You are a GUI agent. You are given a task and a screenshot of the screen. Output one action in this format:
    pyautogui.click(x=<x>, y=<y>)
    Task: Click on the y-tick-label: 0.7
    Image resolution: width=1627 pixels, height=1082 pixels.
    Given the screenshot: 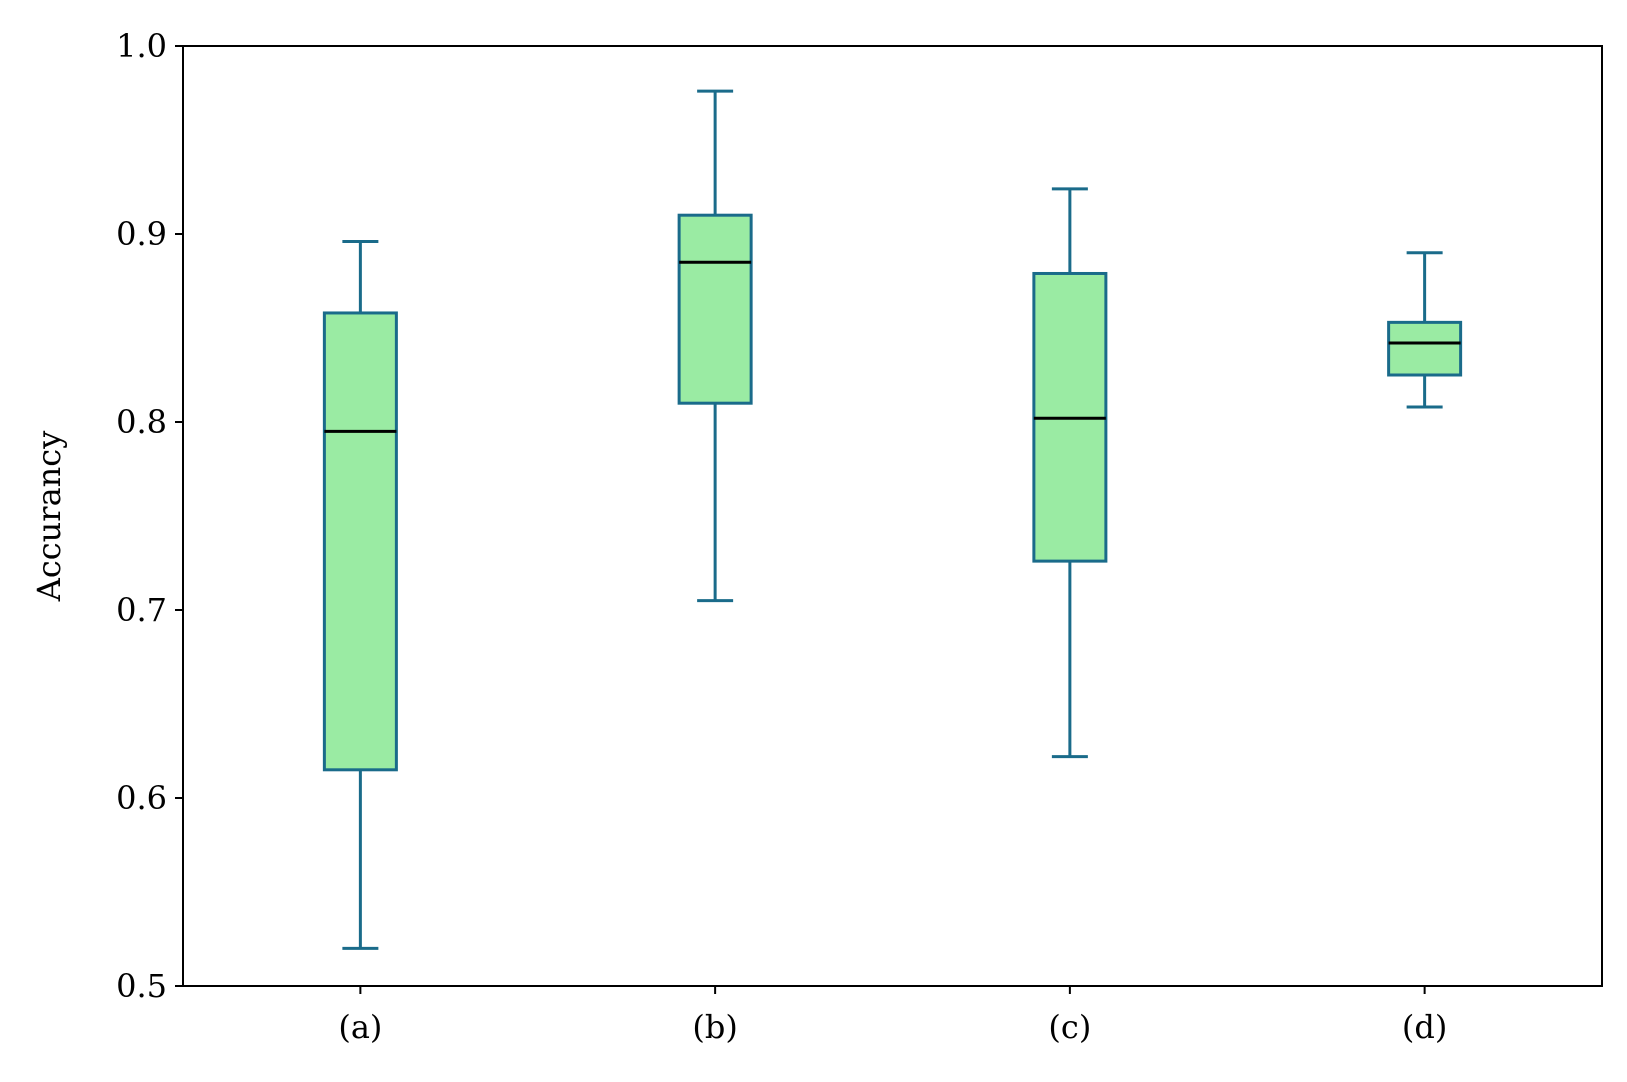 What is the action you would take?
    pyautogui.click(x=141, y=610)
    